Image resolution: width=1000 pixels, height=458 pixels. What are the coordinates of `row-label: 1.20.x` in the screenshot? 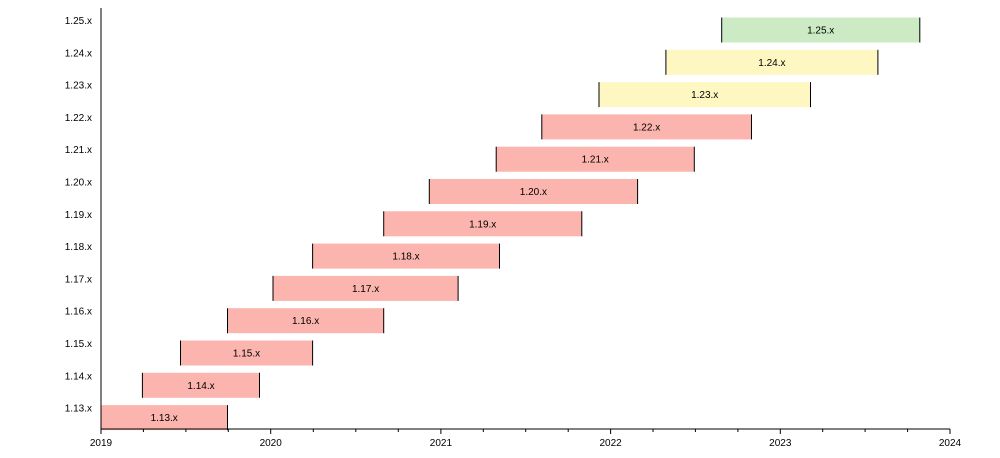 It's located at (78, 183).